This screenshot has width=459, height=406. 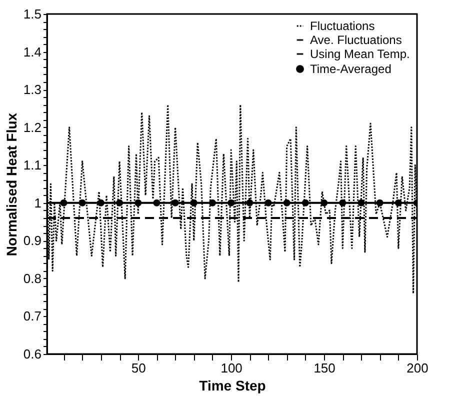 What do you see at coordinates (32, 316) in the screenshot?
I see `y-tick-label: 0.7` at bounding box center [32, 316].